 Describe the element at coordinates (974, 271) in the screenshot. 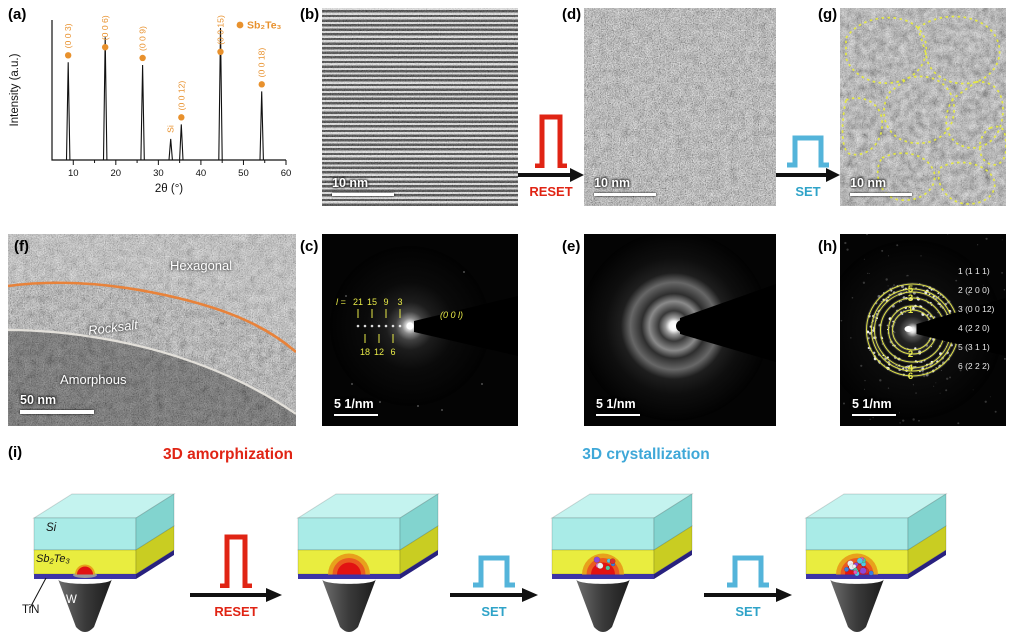

I see `ring-index-item: 1 (1 1 1)` at that location.